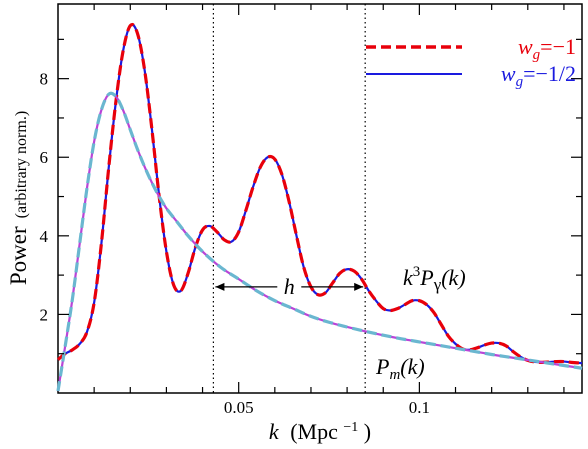 The image size is (588, 449). I want to click on photon-label-k: k, so click(408, 277).